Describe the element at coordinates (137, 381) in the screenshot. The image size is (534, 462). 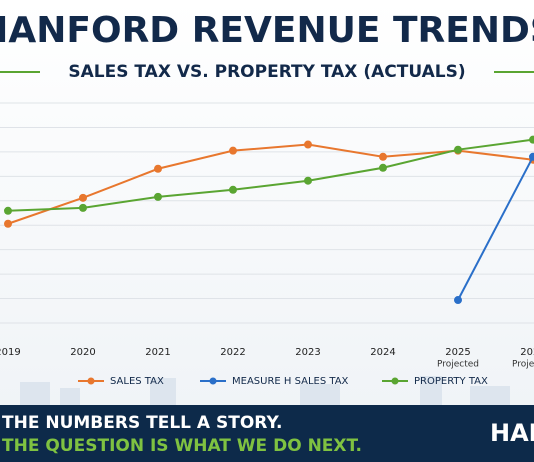
I see `legend-label: SALES TAX` at that location.